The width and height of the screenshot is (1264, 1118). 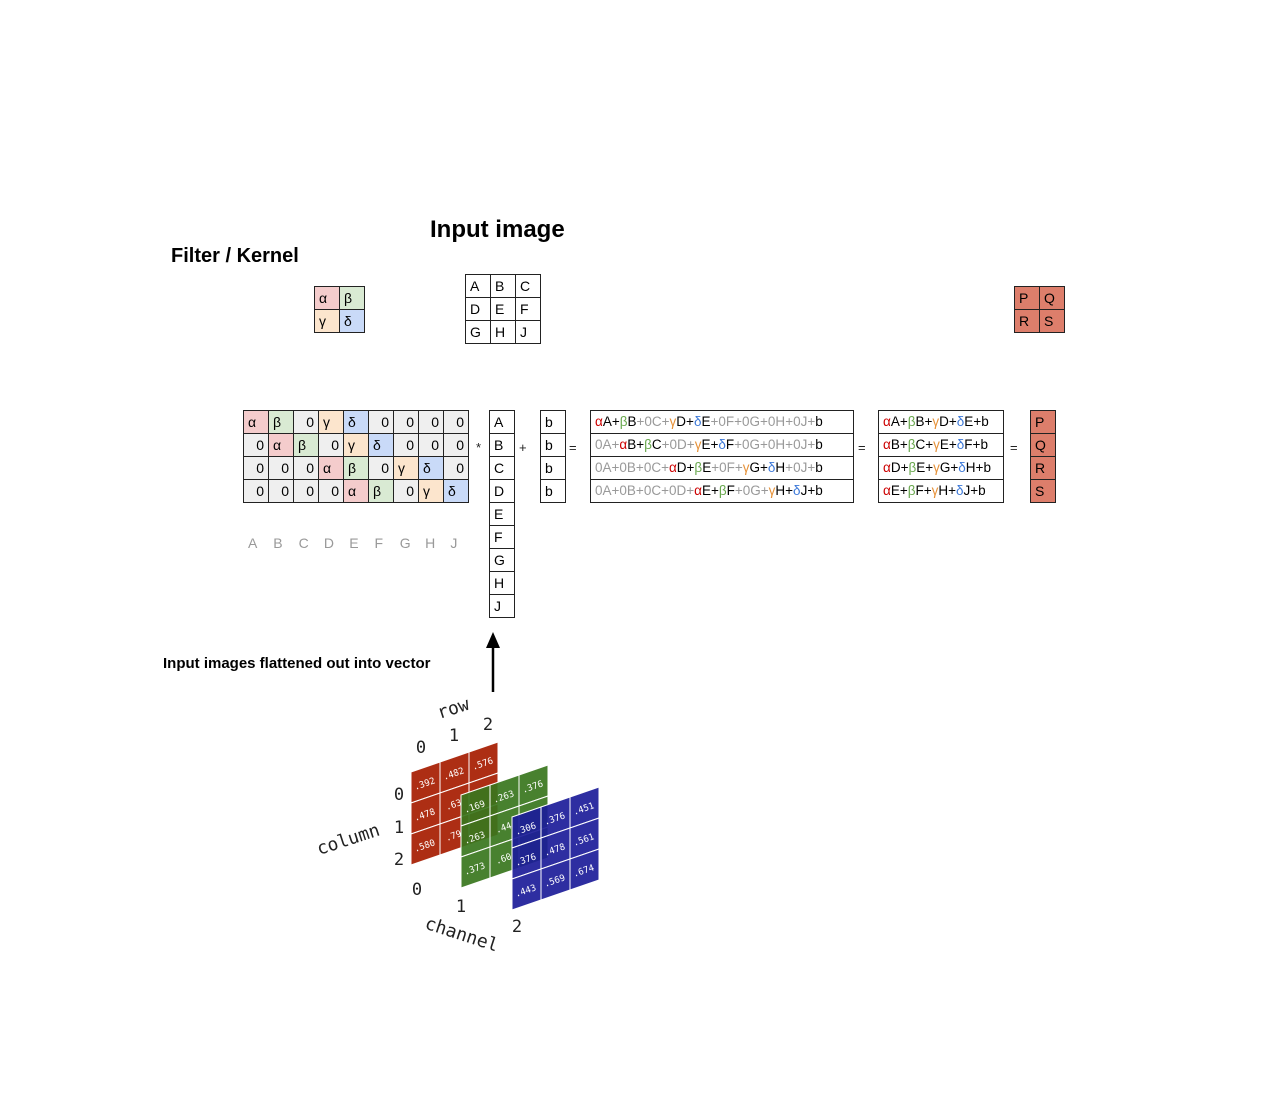 What do you see at coordinates (726, 444) in the screenshot?
I see `expression-term: δF` at bounding box center [726, 444].